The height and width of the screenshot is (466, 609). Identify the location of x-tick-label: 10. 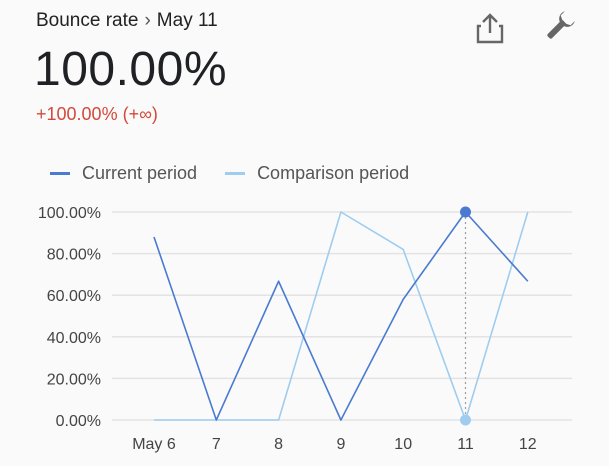
(403, 444).